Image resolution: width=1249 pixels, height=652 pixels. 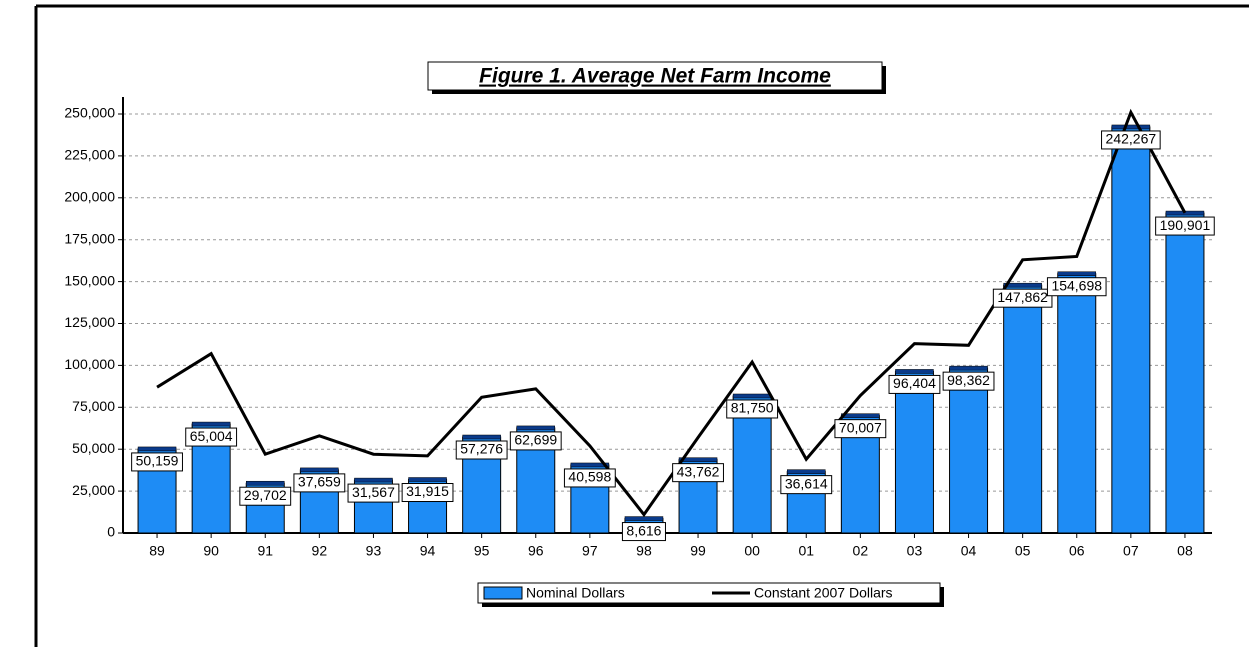 I want to click on data-label: 70,007, so click(x=860, y=427).